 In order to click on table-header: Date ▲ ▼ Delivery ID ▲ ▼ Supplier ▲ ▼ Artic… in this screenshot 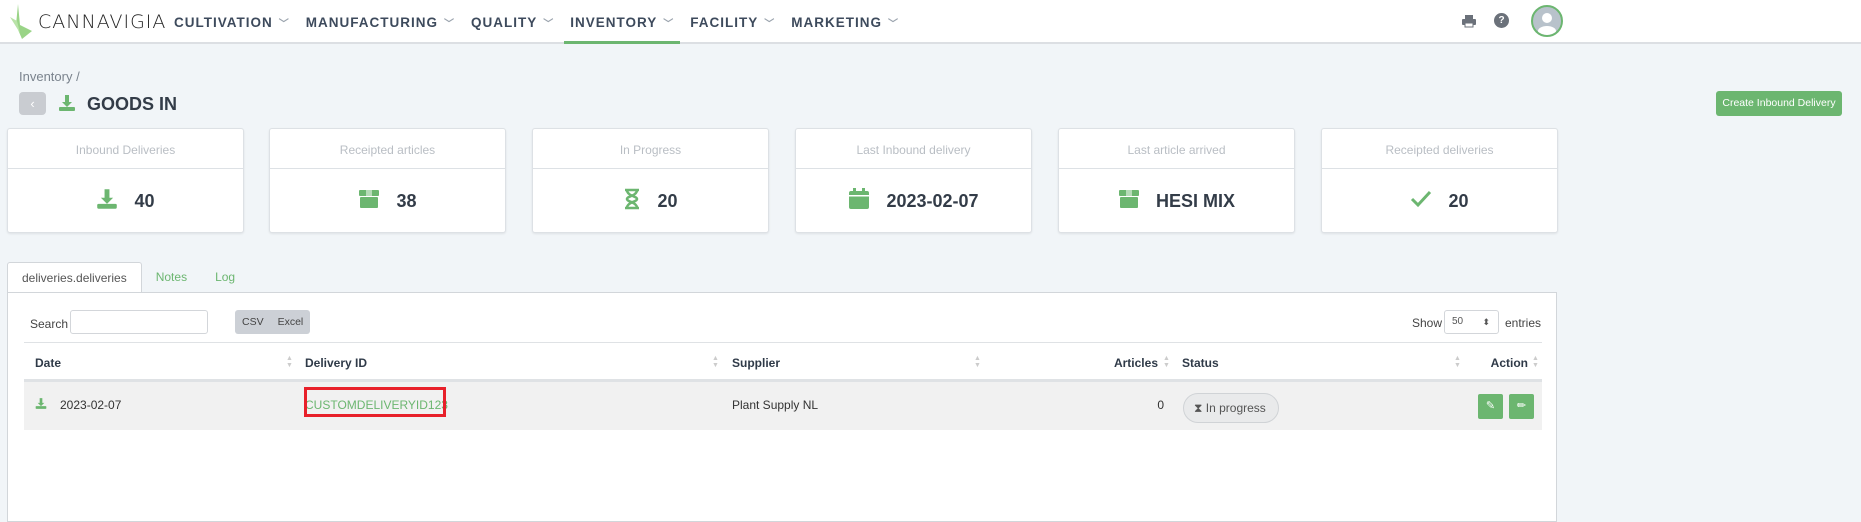, I will do `click(783, 362)`.